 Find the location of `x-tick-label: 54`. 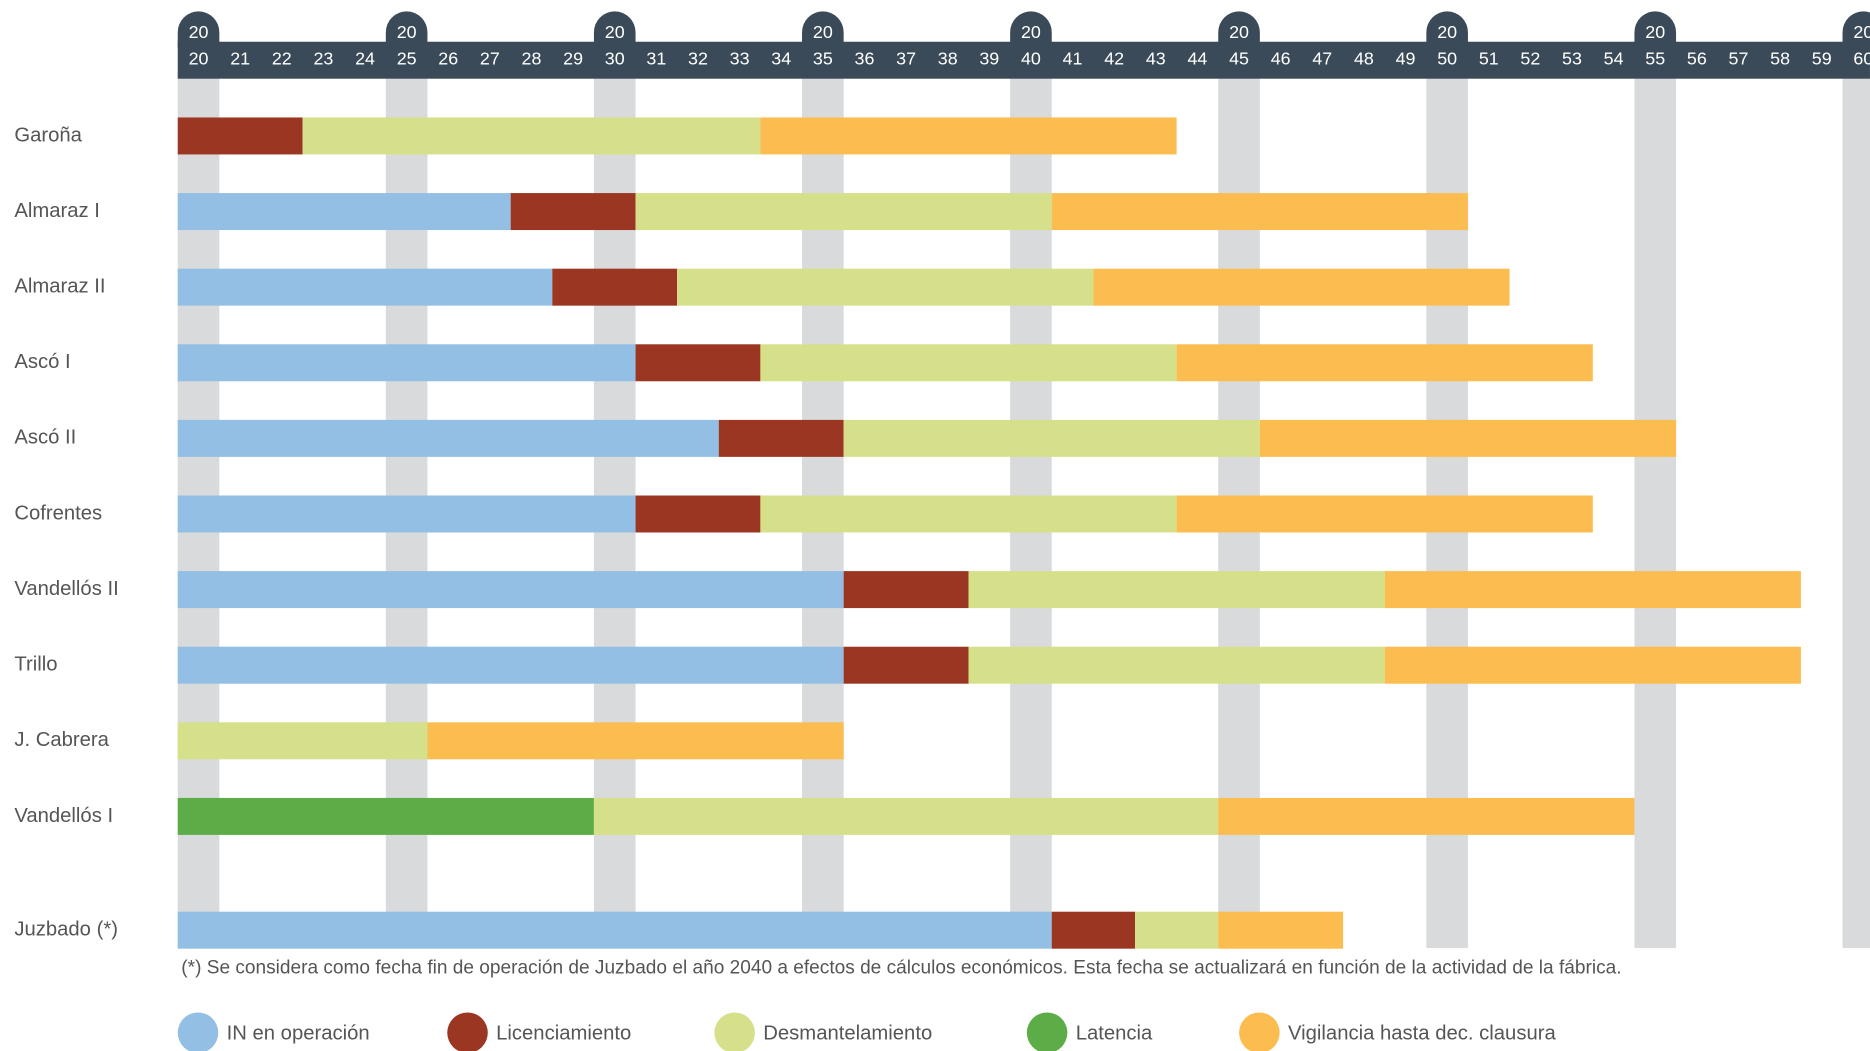

x-tick-label: 54 is located at coordinates (1614, 58).